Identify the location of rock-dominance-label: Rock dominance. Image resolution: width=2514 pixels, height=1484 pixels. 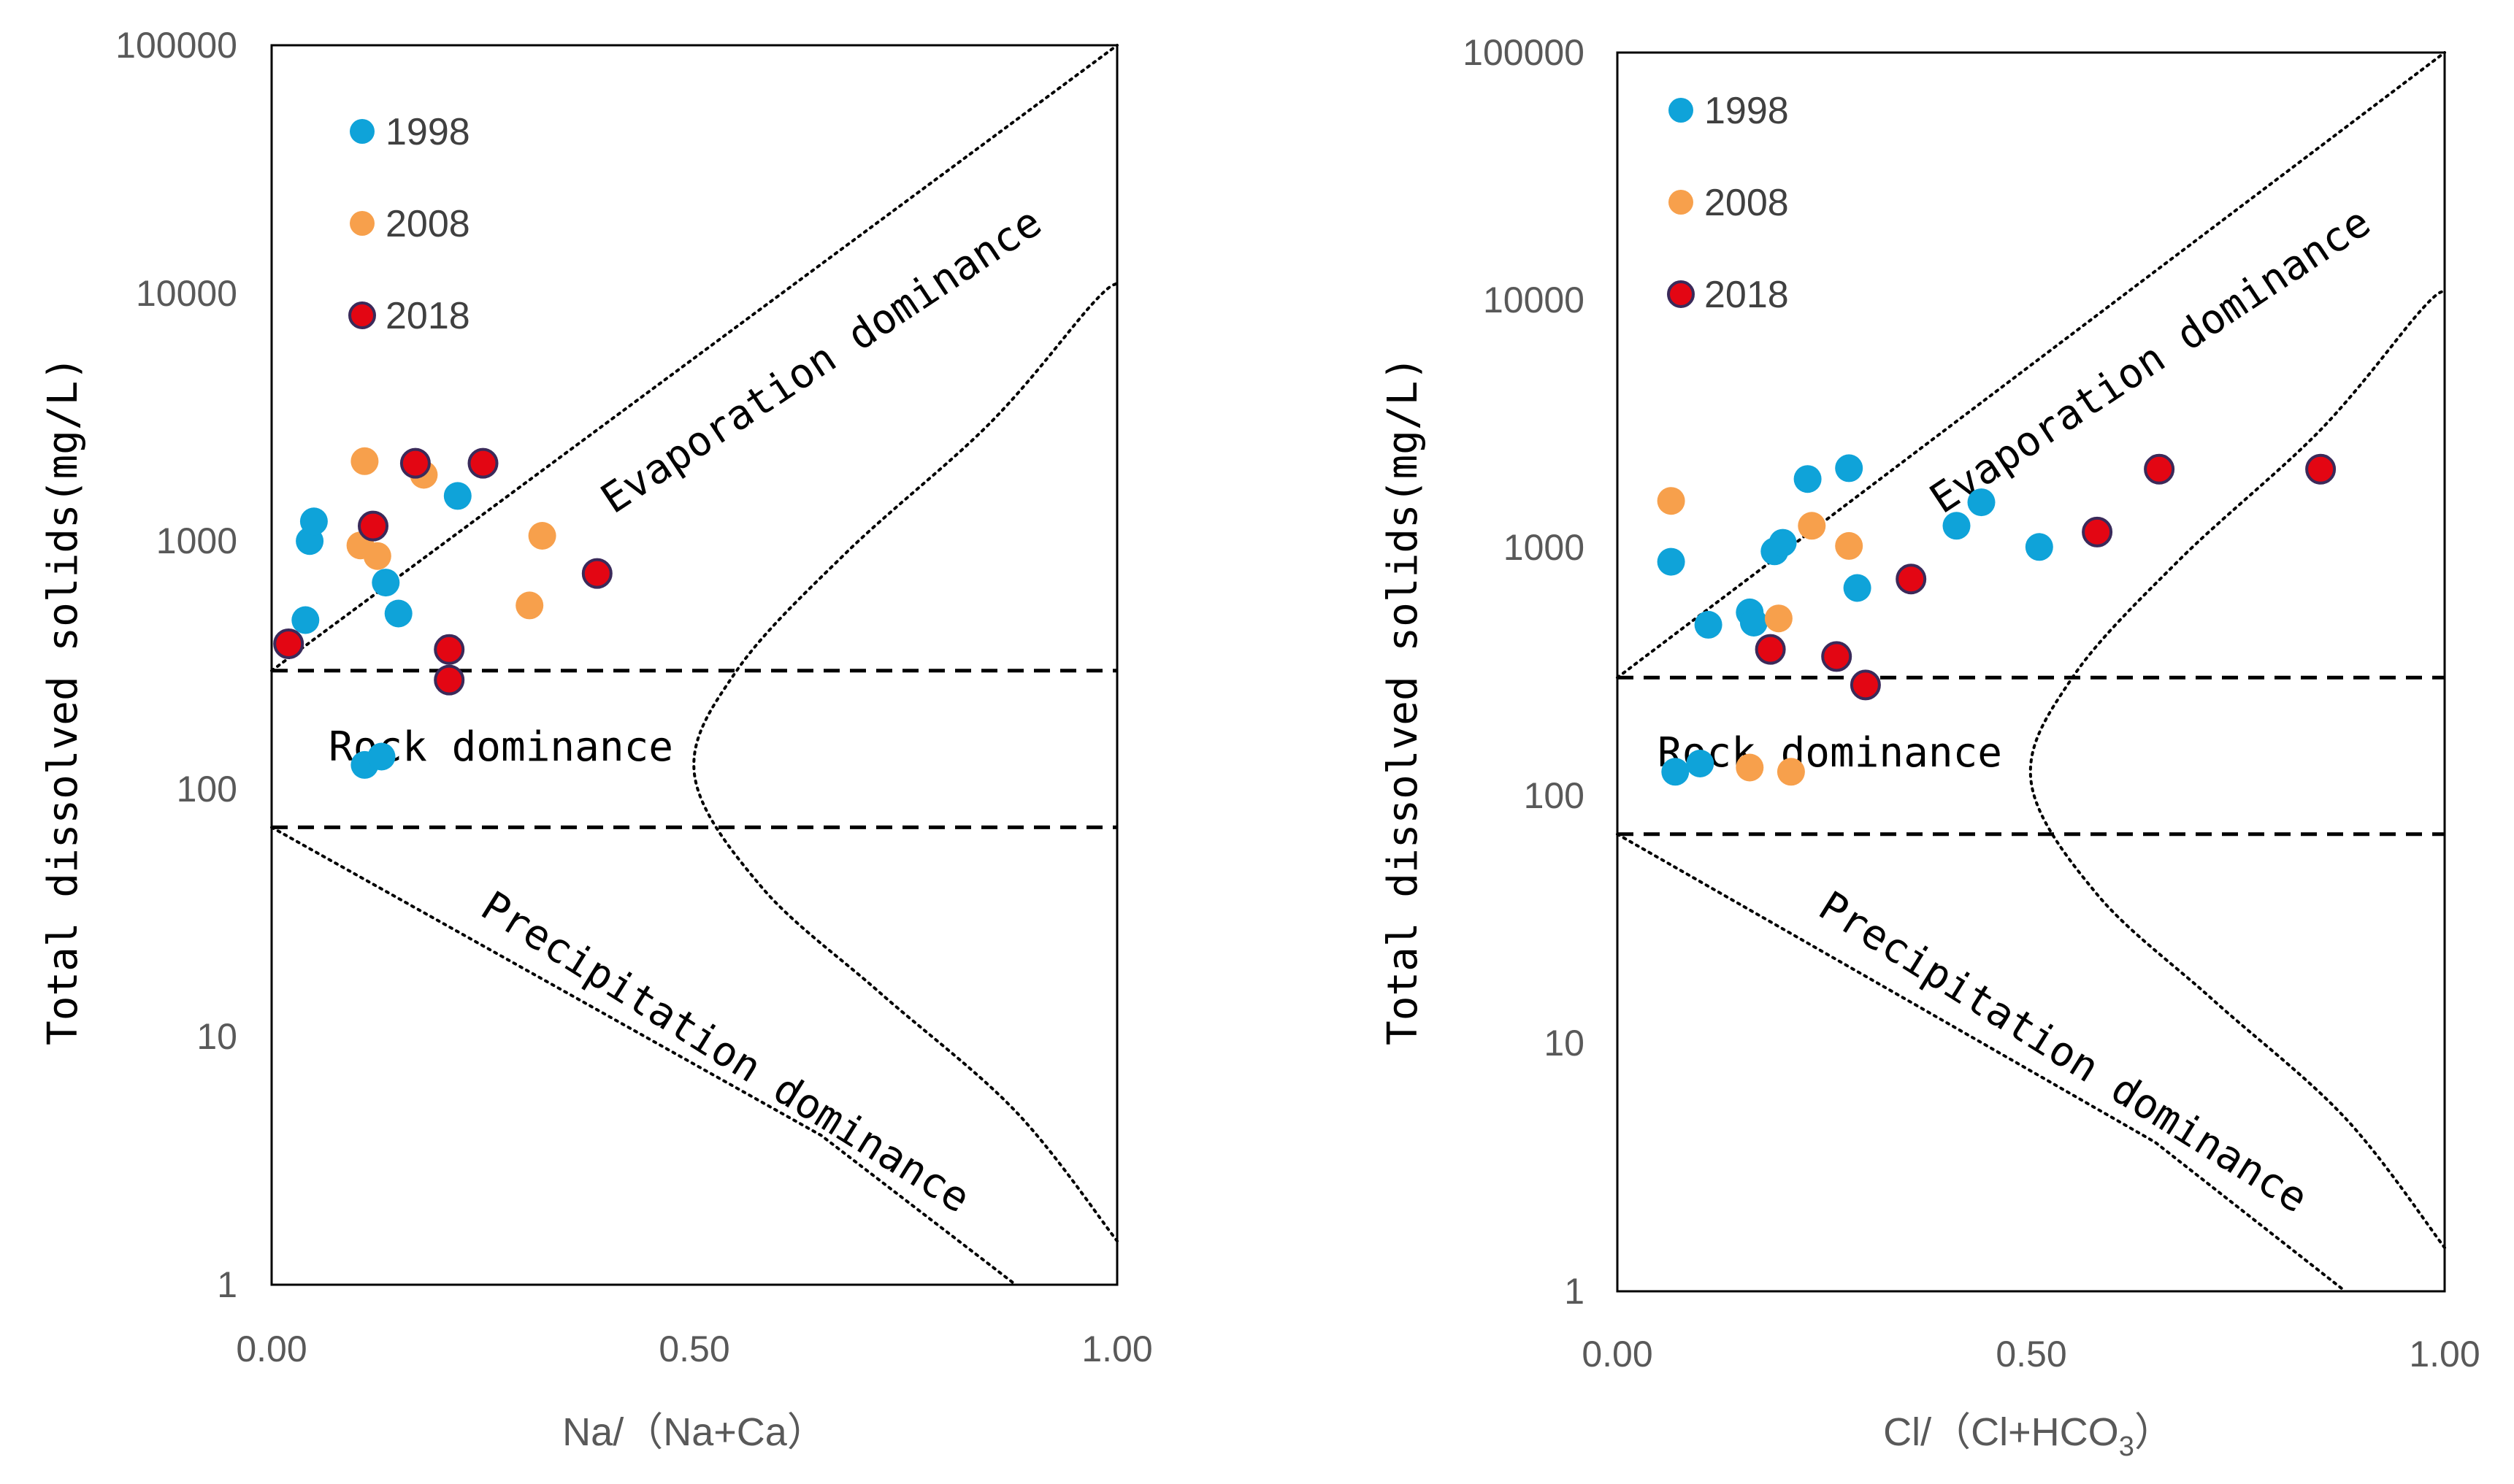
(1830, 753).